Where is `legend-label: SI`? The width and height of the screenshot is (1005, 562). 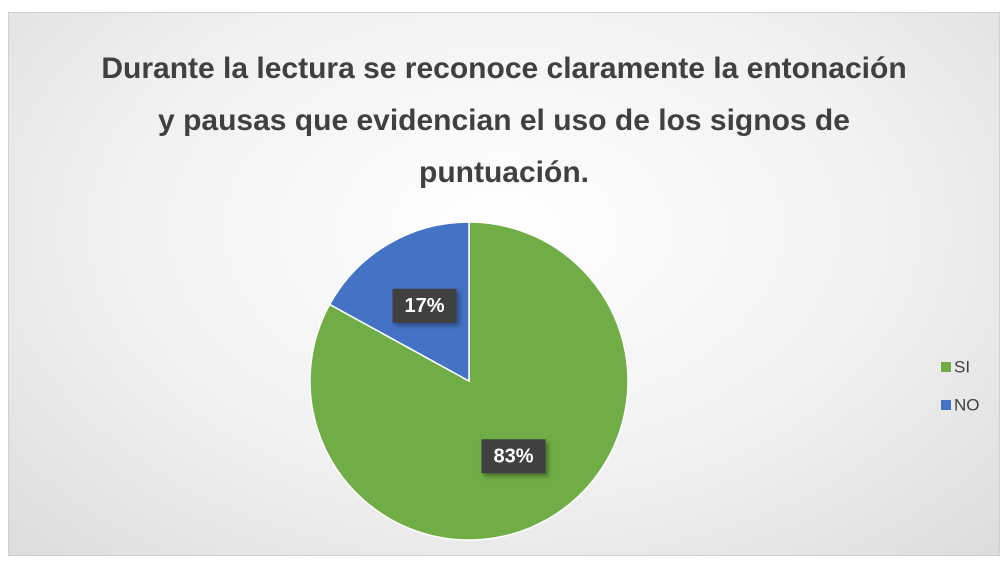
legend-label: SI is located at coordinates (962, 366).